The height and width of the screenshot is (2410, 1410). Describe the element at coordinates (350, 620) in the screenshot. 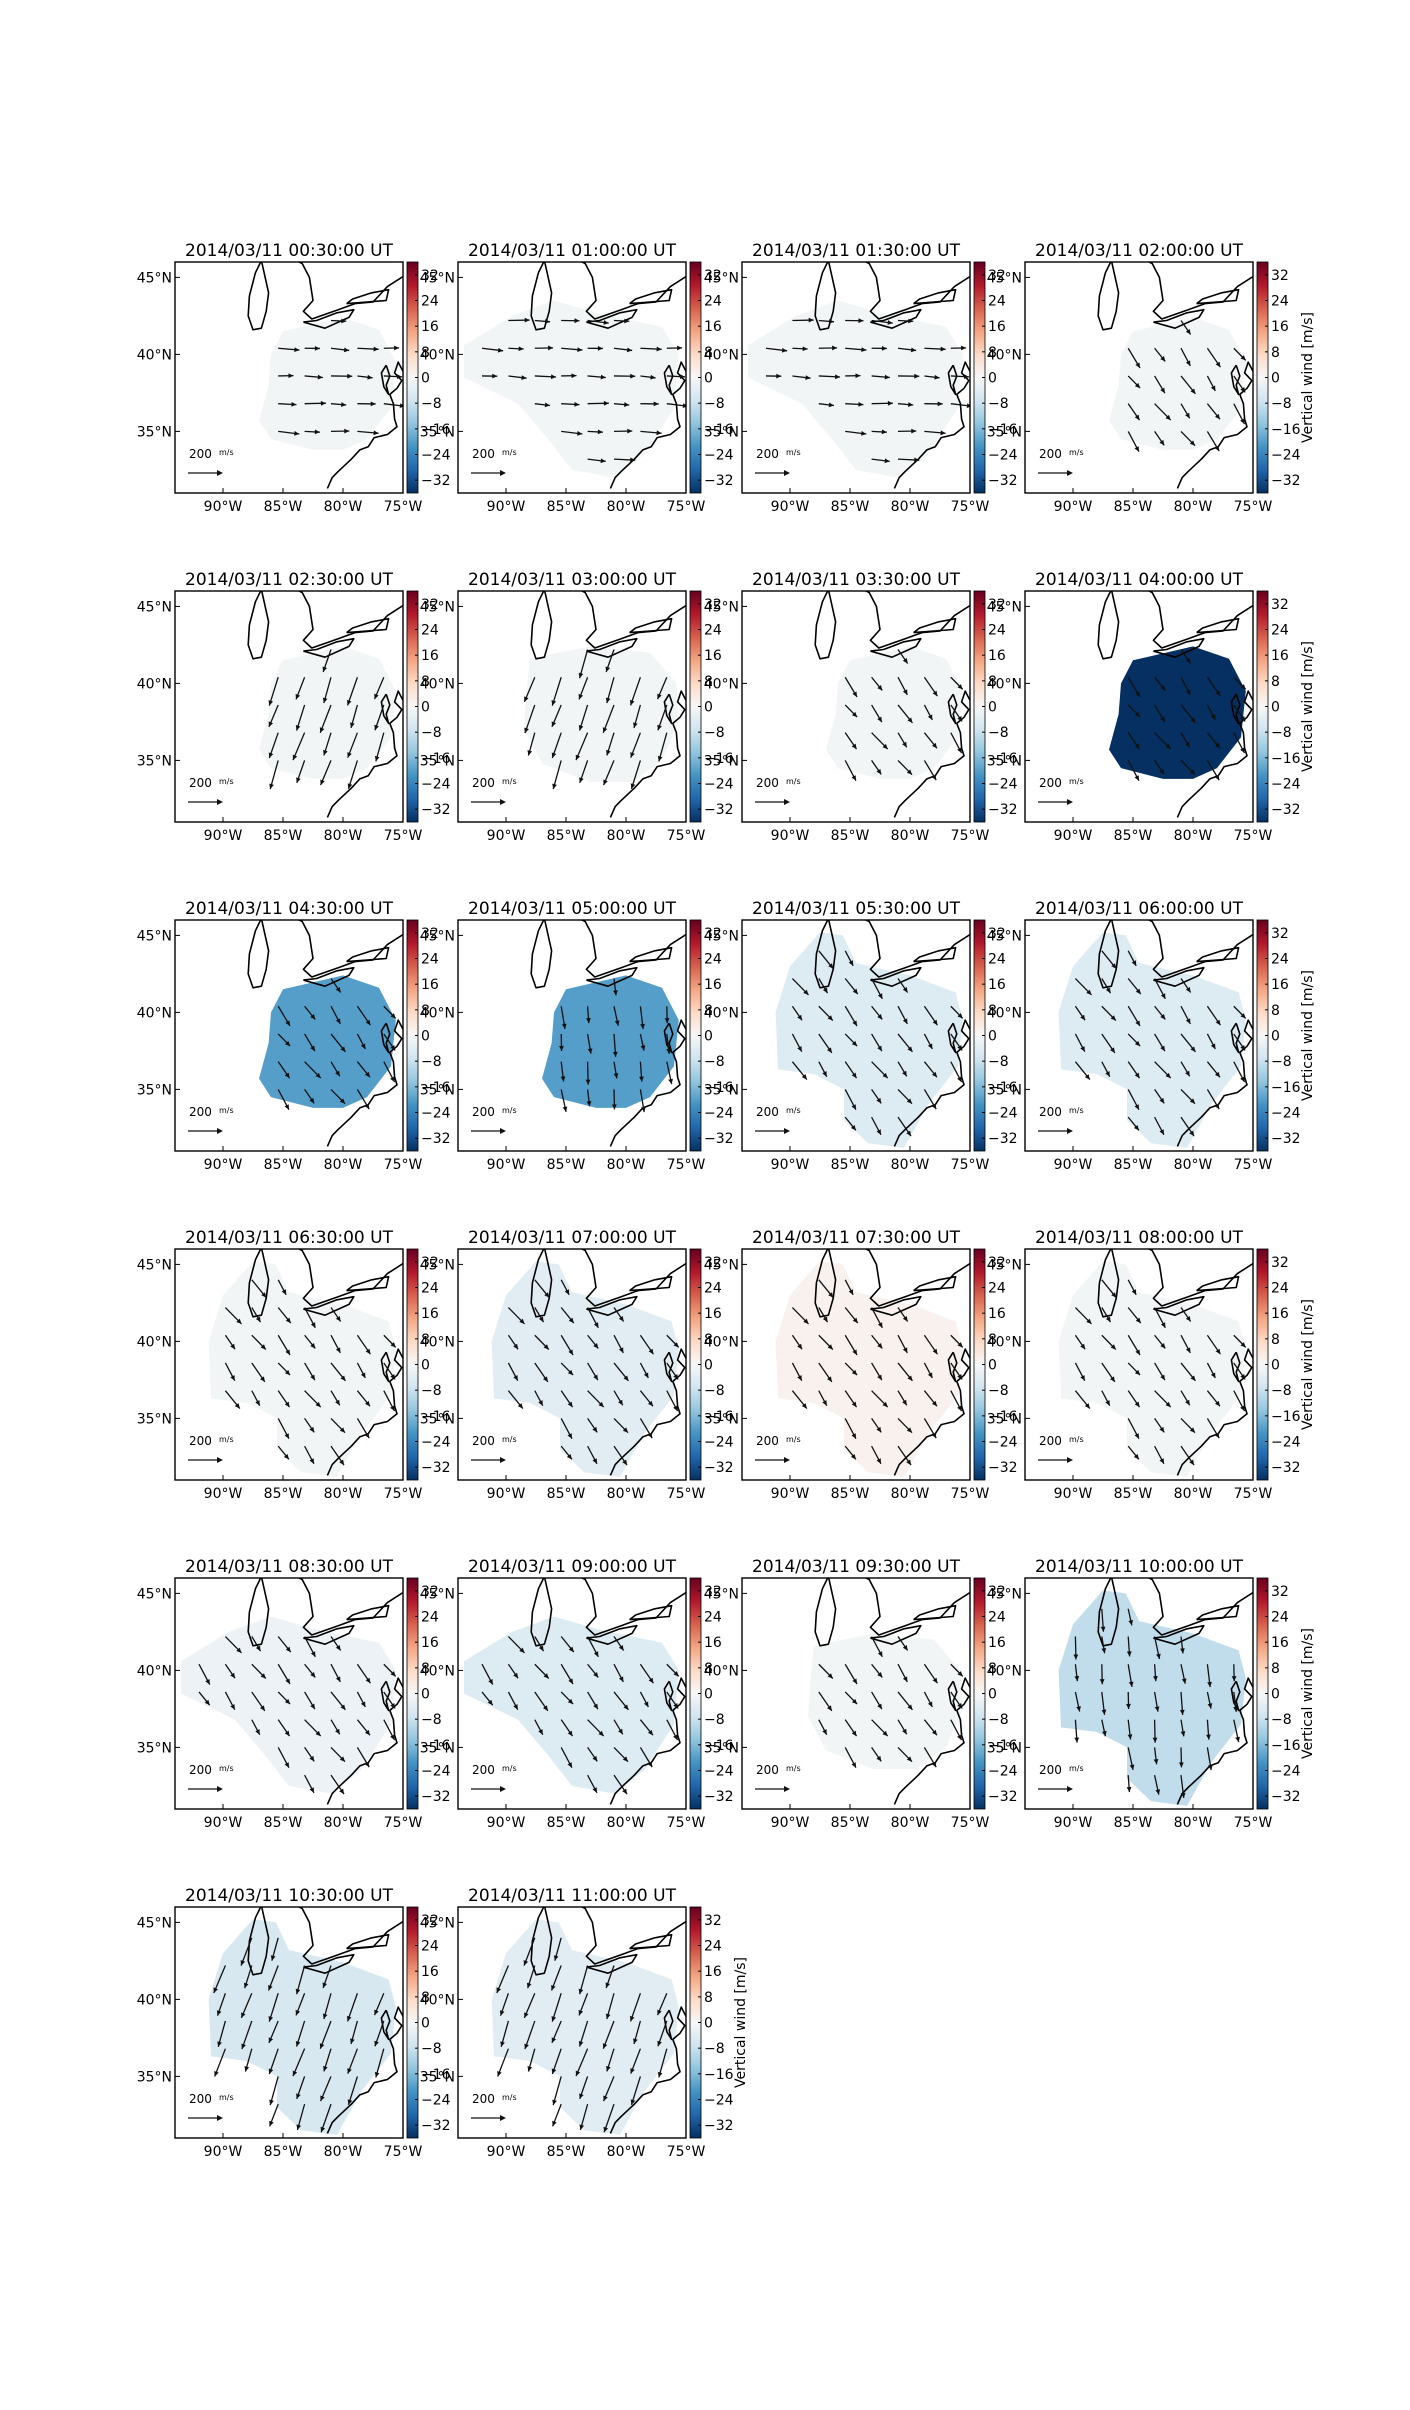

I see `great-lakes-shoreline` at that location.